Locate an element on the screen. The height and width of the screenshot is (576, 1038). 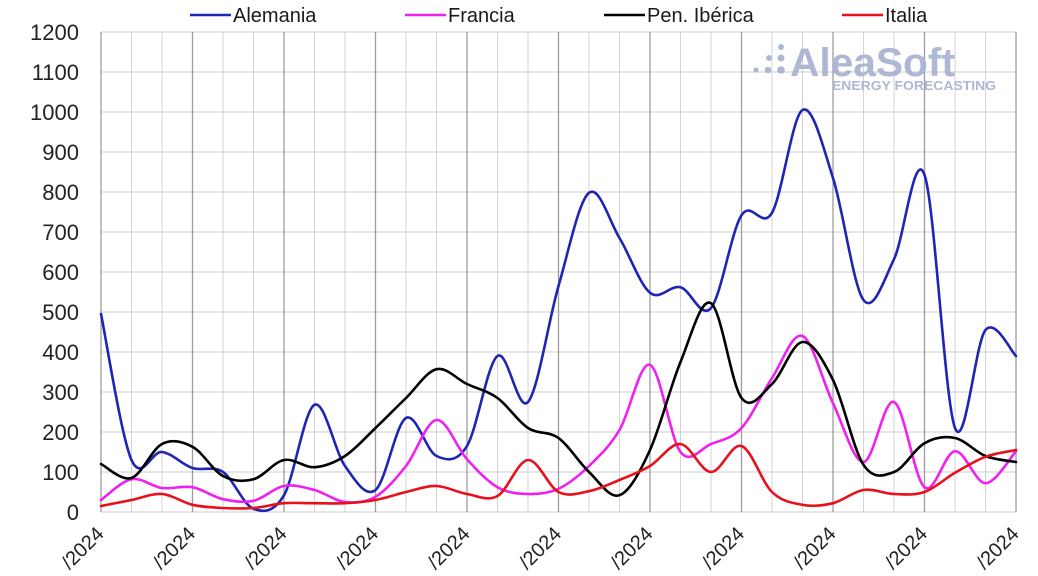
legend-item-italia: Italia is located at coordinates (885, 16).